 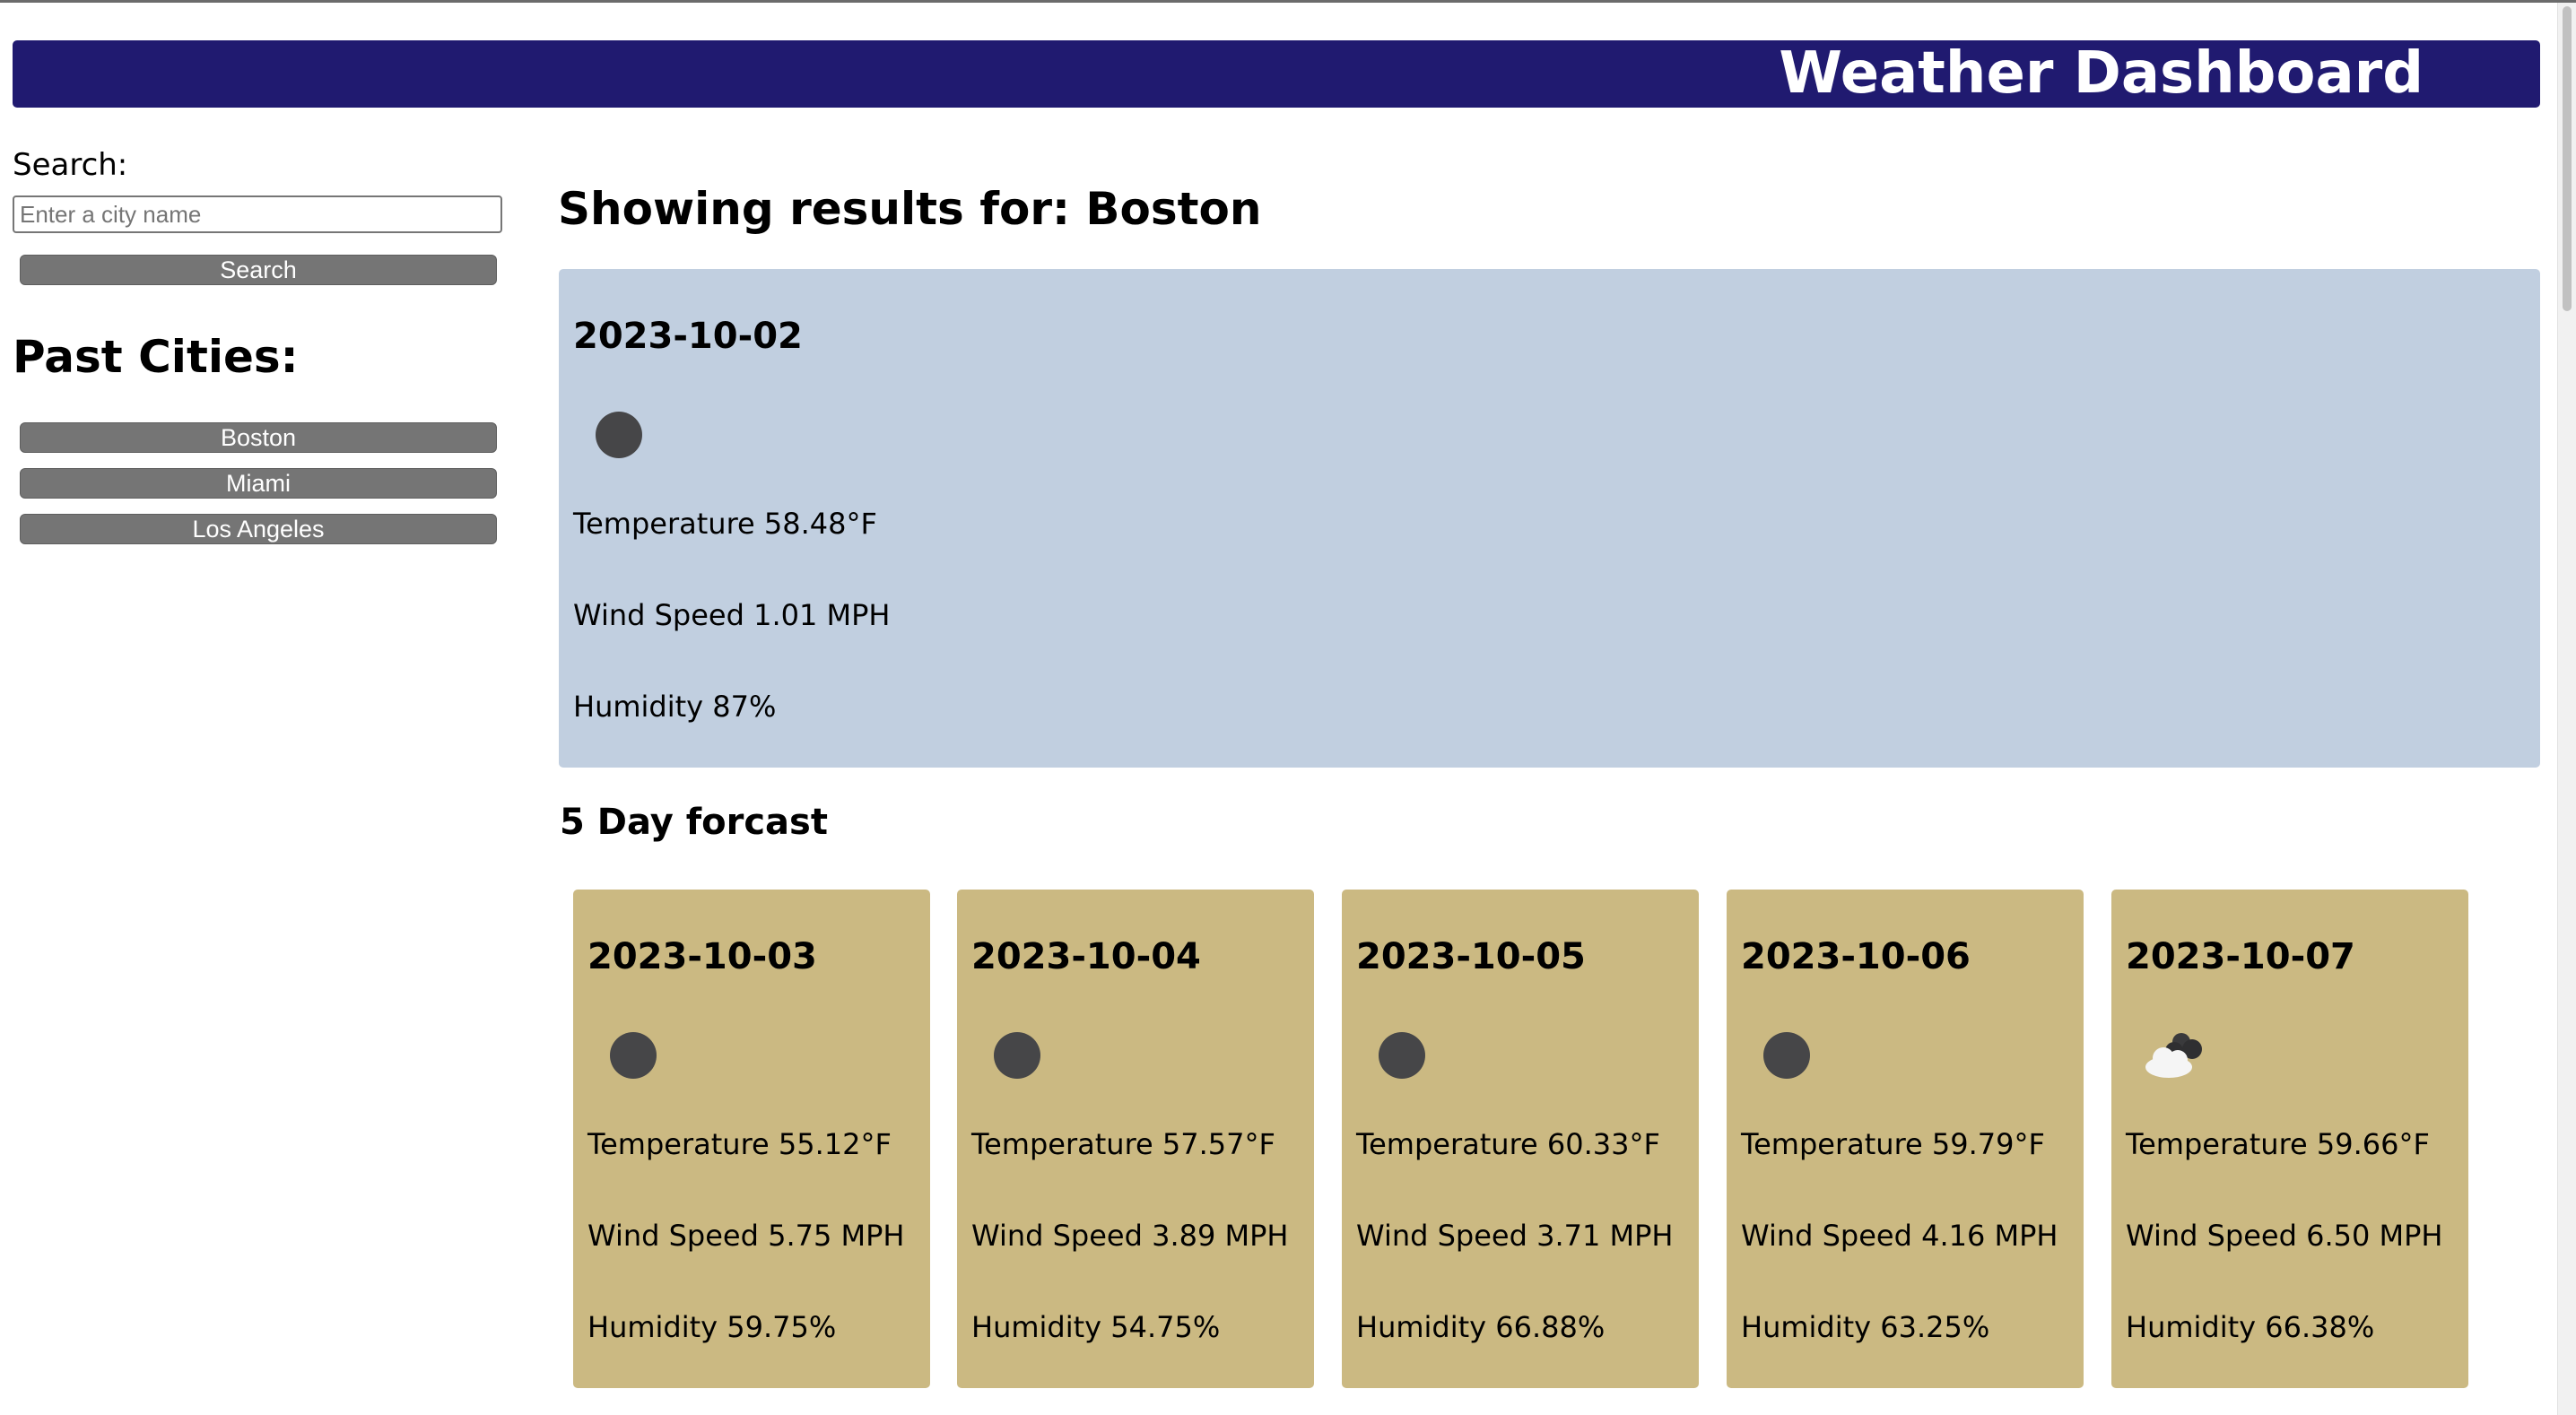 What do you see at coordinates (702, 957) in the screenshot?
I see `forecast-date: 2023-10-03` at bounding box center [702, 957].